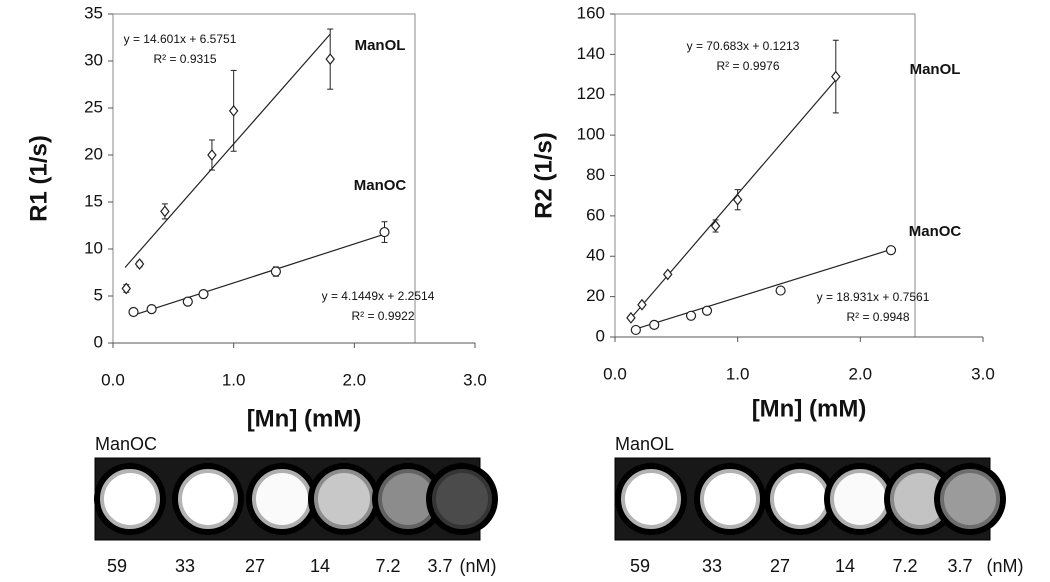 This screenshot has width=1050, height=582. What do you see at coordinates (93, 12) in the screenshot?
I see `y-tick-label: 35` at bounding box center [93, 12].